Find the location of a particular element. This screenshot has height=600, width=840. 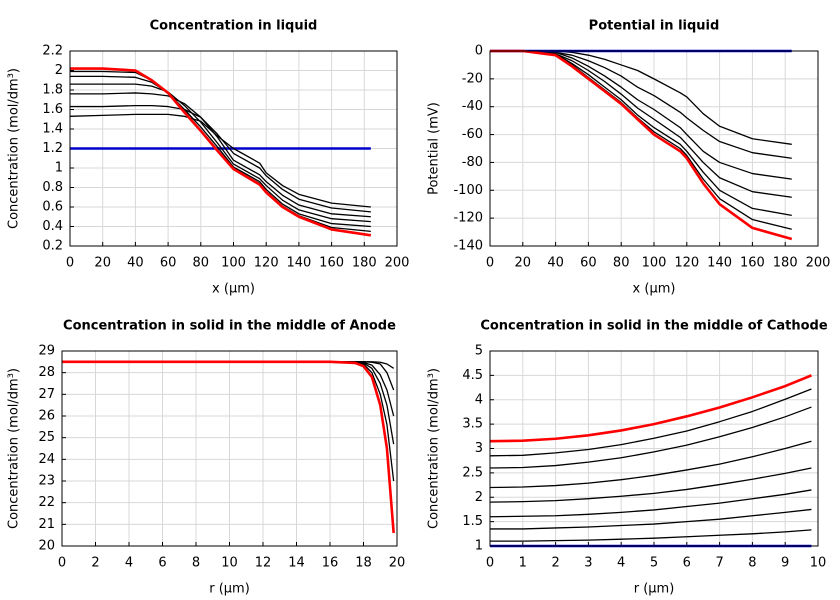

y-tick-label: 1.4 is located at coordinates (52, 129).